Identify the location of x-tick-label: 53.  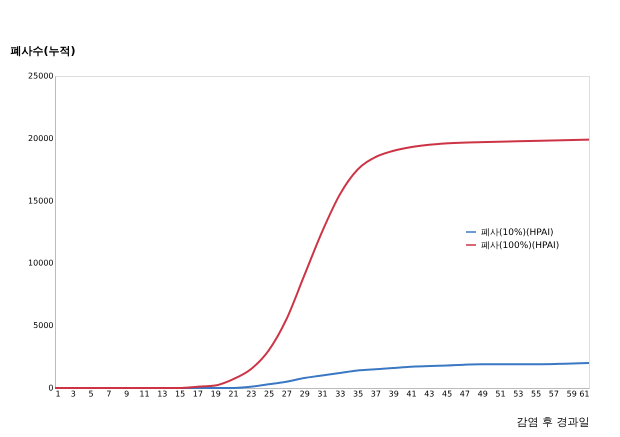
(518, 394).